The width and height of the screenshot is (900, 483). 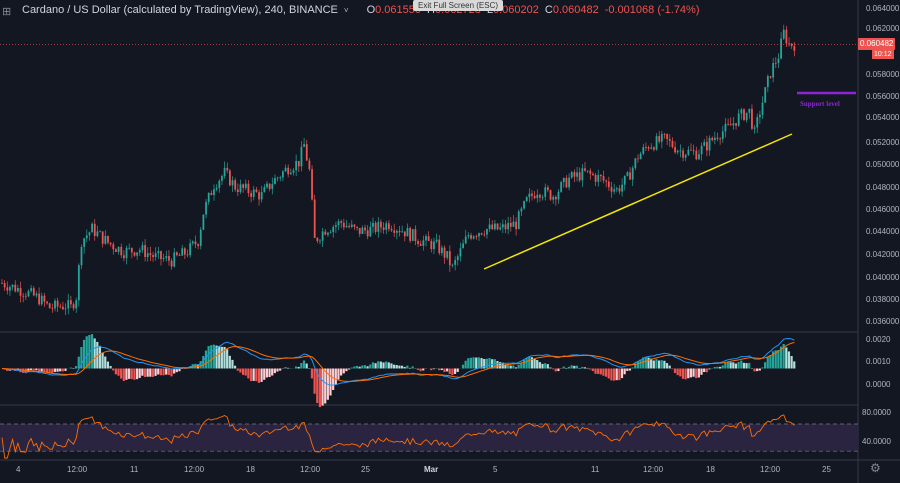 I want to click on macd-tick-label: 0.0010, so click(x=878, y=361).